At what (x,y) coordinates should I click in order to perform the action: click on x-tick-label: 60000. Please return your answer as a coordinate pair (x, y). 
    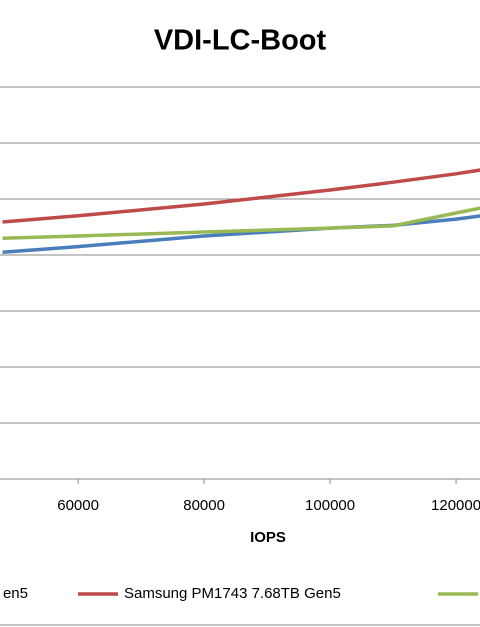
    Looking at the image, I should click on (78, 505).